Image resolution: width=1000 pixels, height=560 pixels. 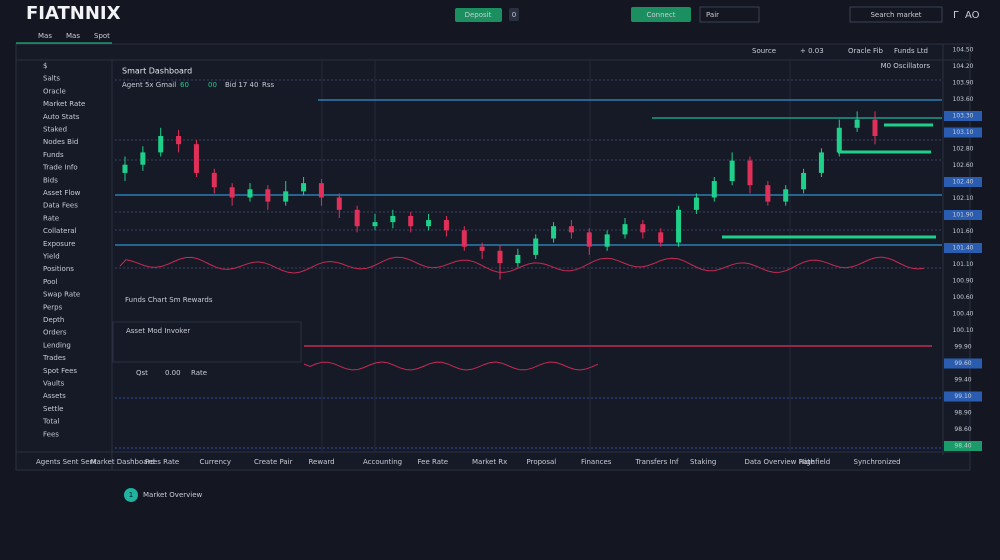 What do you see at coordinates (157, 71) in the screenshot?
I see `chart-title: Smart Dashboard` at bounding box center [157, 71].